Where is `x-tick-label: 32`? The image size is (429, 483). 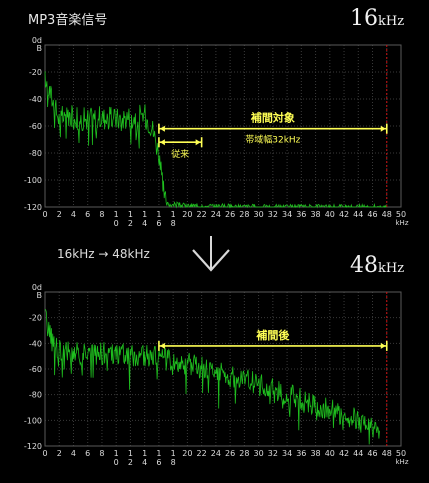 x-tick-label: 32 is located at coordinates (273, 453).